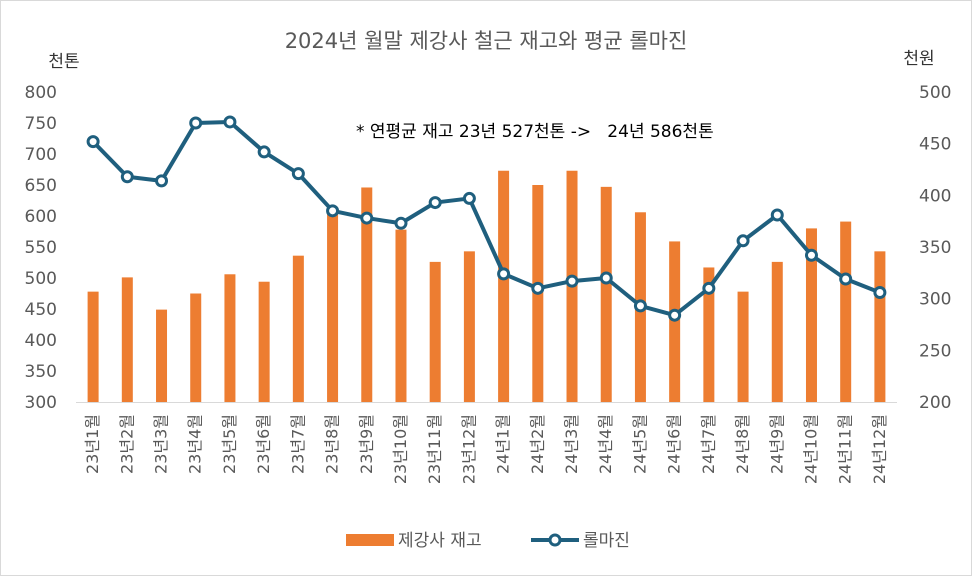 The width and height of the screenshot is (972, 576). I want to click on x-category-label: 23년7월, so click(297, 444).